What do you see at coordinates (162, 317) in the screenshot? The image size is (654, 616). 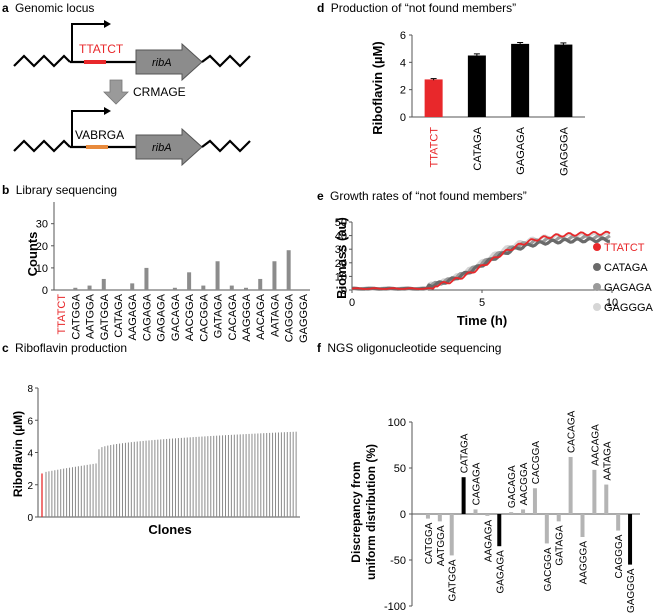 I see `panel-b-x-label-gagaga: GAGAGA` at bounding box center [162, 317].